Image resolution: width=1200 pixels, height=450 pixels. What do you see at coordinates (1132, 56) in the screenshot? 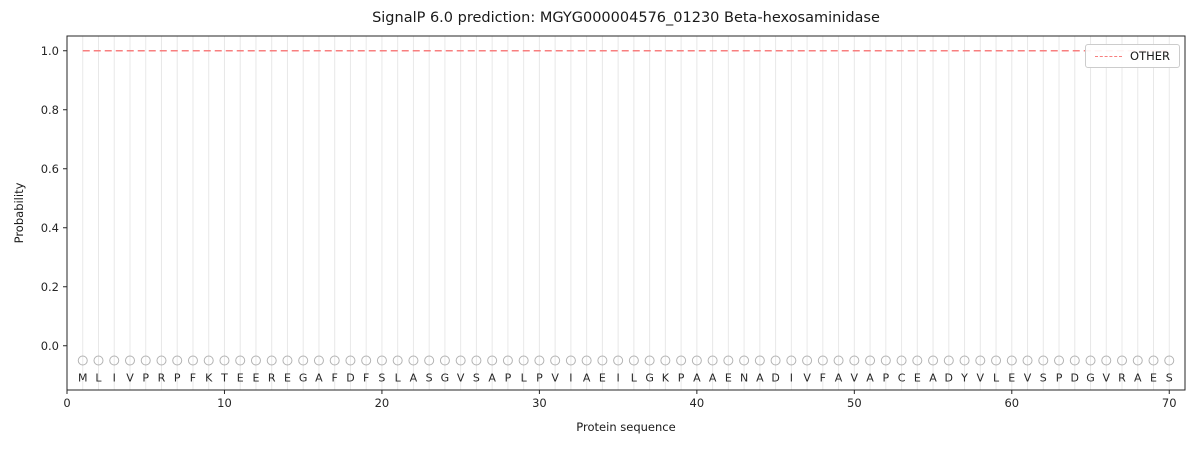
I see `legend: OTHER` at bounding box center [1132, 56].